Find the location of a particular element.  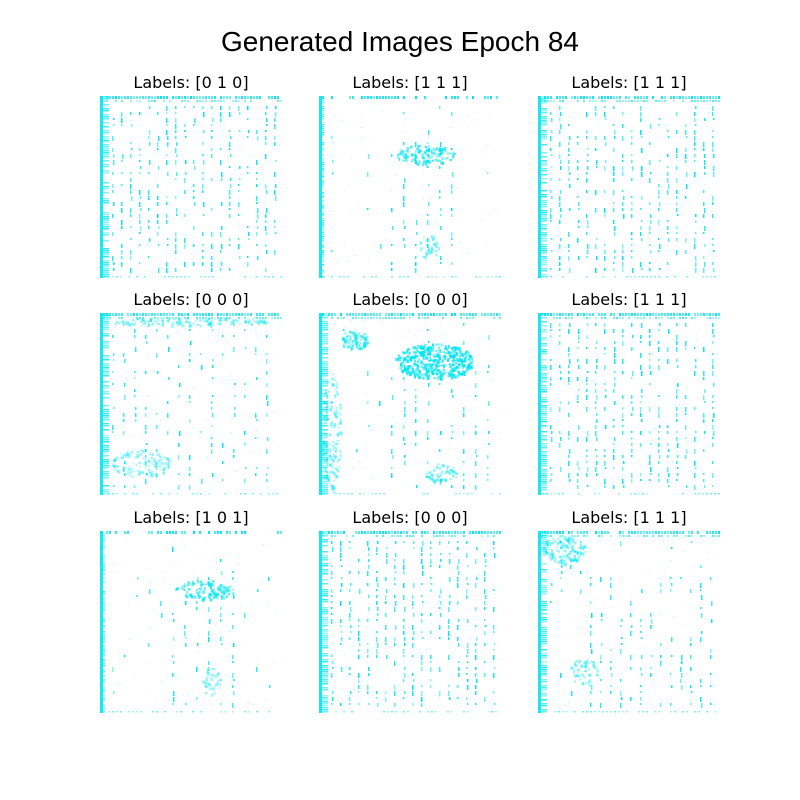

panel-label: Labels: [0 1 0] is located at coordinates (191, 82).